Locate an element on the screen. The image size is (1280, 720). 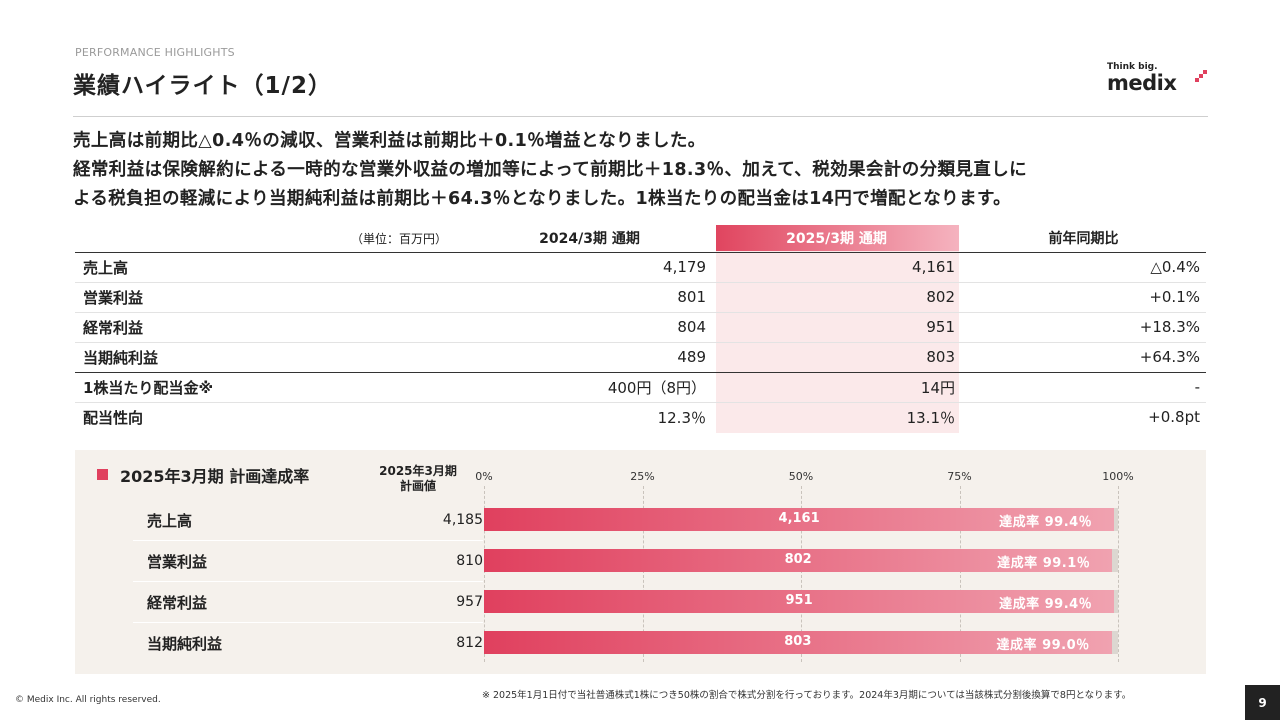
achievement-bar-track: 802 達成率 99.1％ is located at coordinates (801, 560).